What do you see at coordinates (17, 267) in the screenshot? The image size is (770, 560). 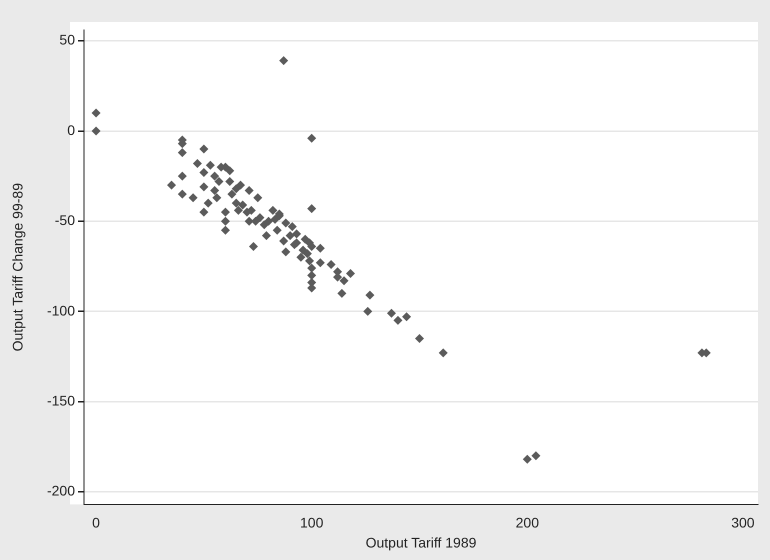 I see `y-axis-title: Output Tariff Change 99-89` at bounding box center [17, 267].